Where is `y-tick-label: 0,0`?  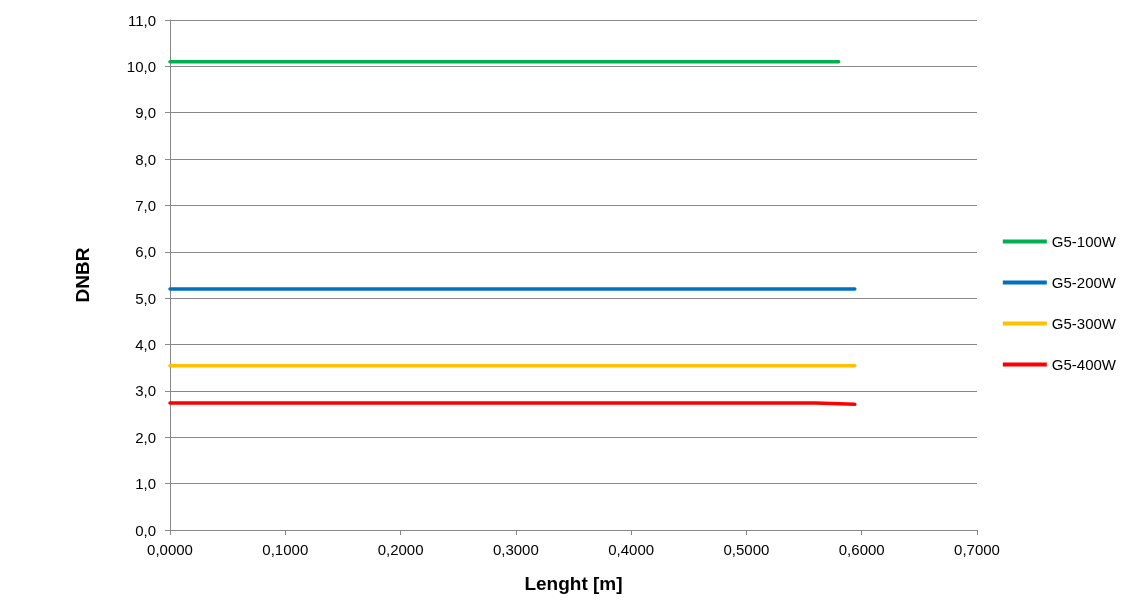
y-tick-label: 0,0 is located at coordinates (145, 530).